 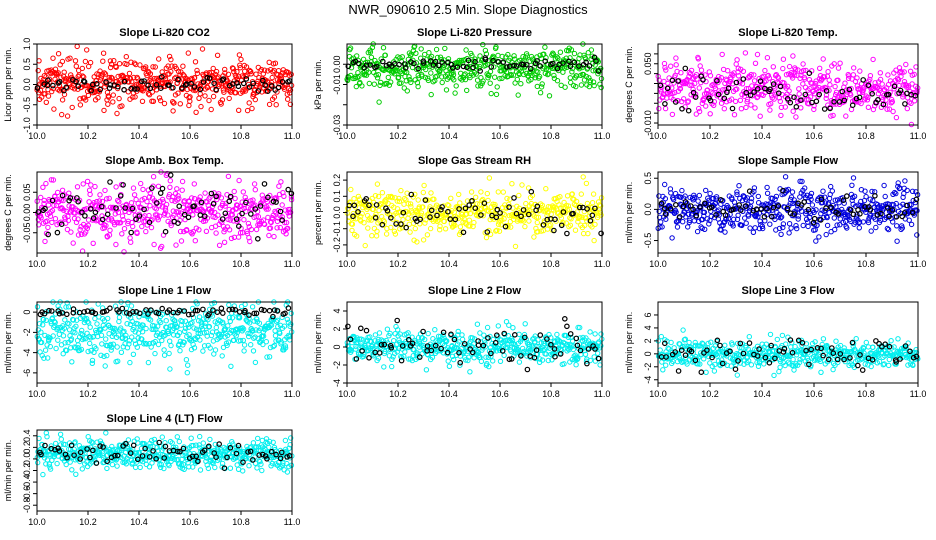 What do you see at coordinates (318, 343) in the screenshot?
I see `y-axis-label: ml/min per min.` at bounding box center [318, 343].